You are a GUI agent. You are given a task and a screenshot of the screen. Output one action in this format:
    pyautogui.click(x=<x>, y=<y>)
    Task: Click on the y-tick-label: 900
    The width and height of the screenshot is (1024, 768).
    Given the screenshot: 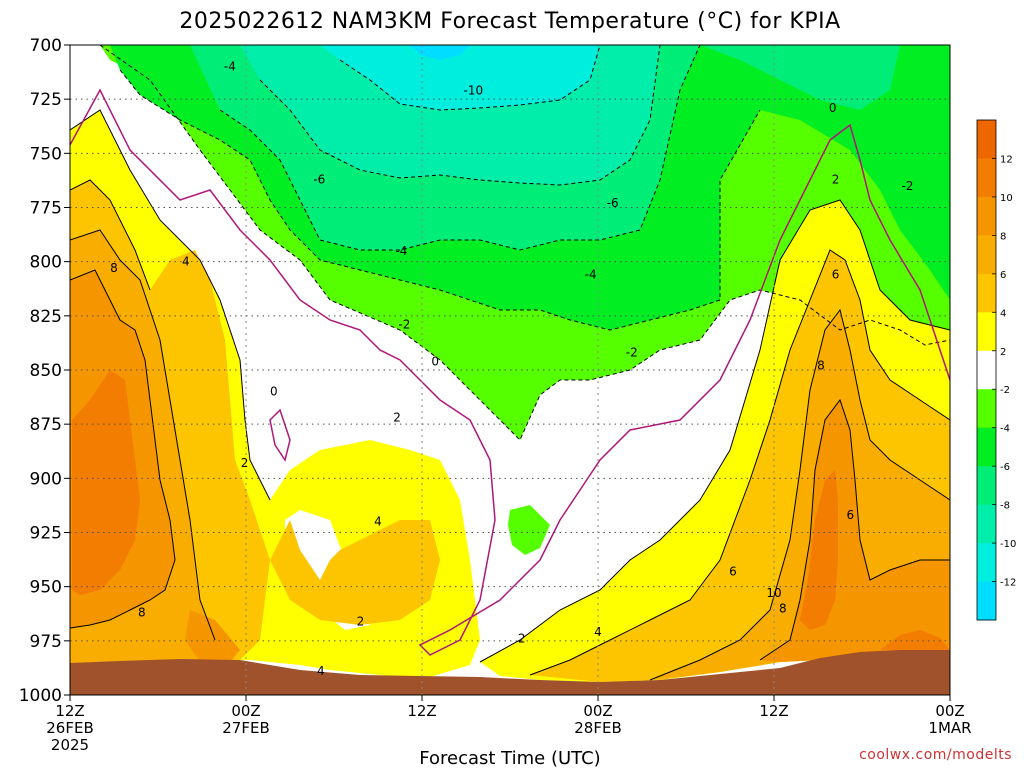 What is the action you would take?
    pyautogui.click(x=46, y=479)
    